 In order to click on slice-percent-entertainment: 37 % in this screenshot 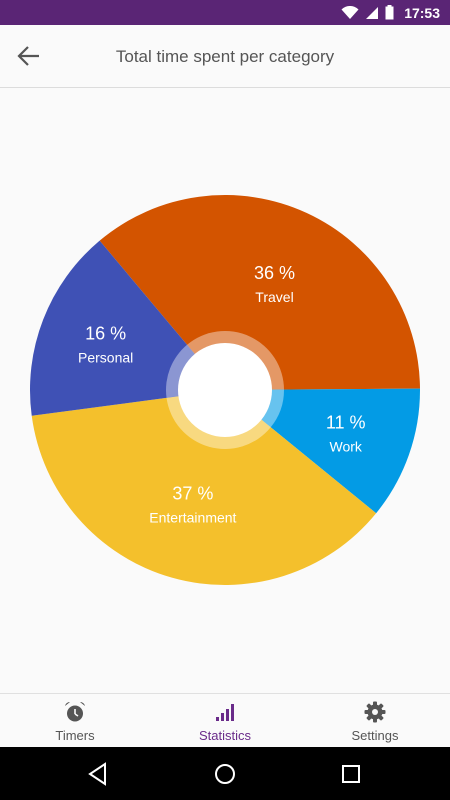, I will do `click(192, 494)`.